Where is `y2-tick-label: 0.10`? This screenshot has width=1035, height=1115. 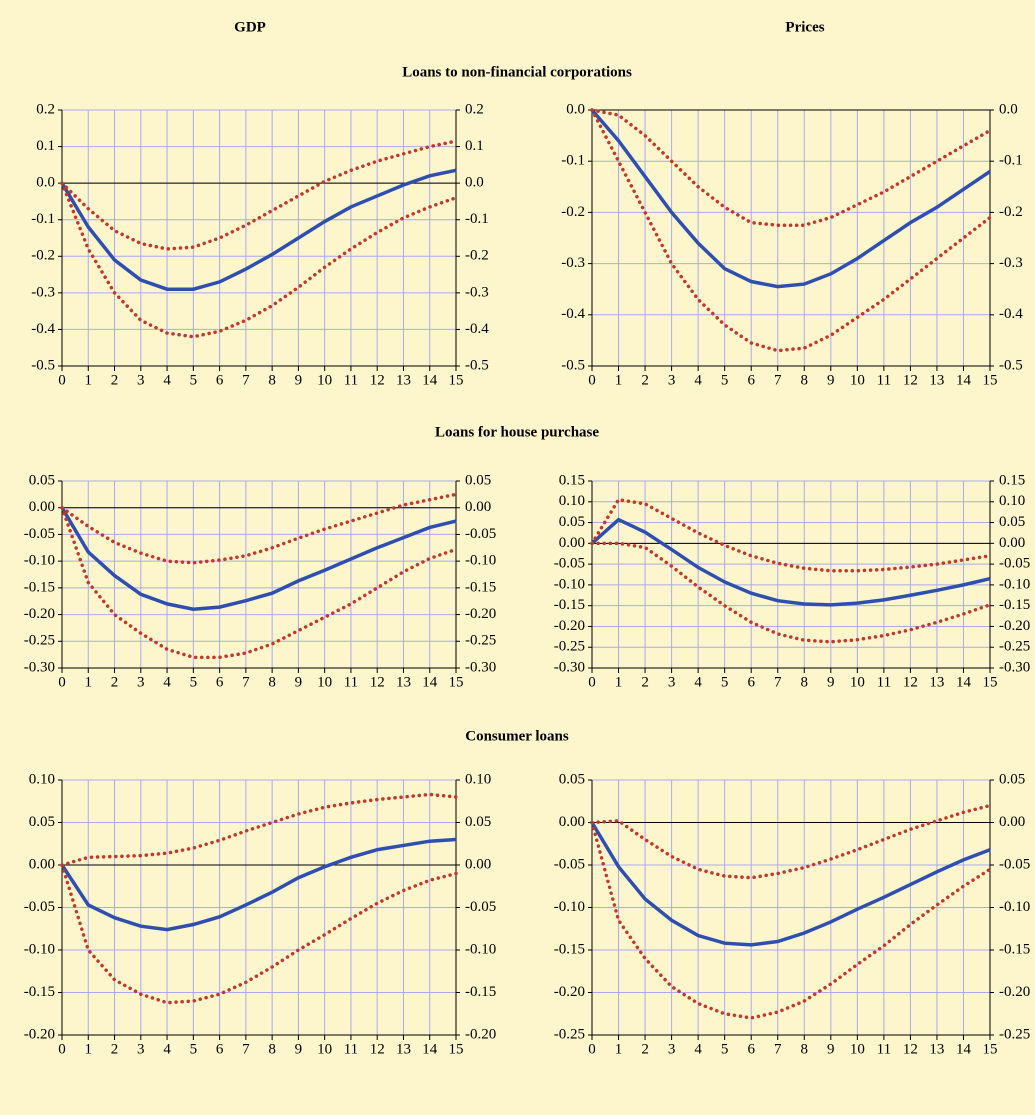 y2-tick-label: 0.10 is located at coordinates (1012, 501).